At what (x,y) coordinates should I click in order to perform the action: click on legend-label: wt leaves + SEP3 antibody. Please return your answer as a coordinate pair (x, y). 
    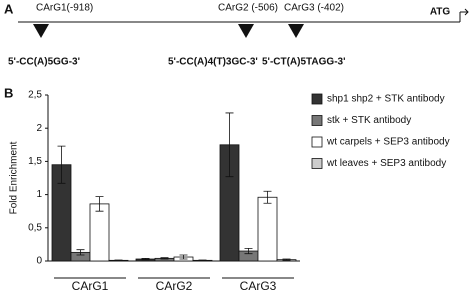
    Looking at the image, I should click on (386, 163).